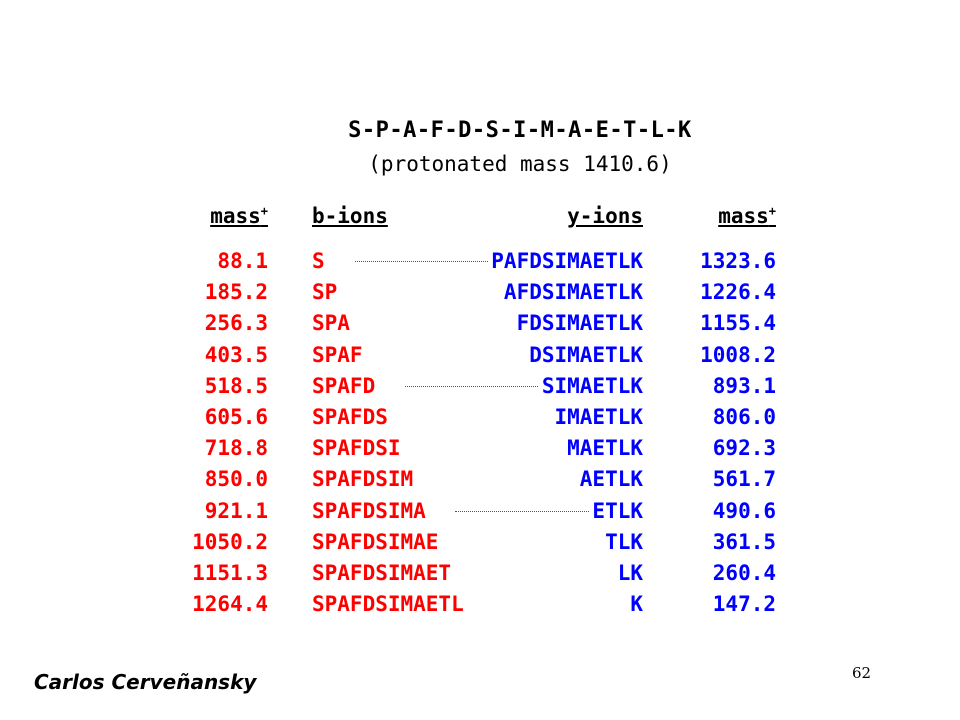 The image size is (960, 720). I want to click on b-ion-sequence: SPAFDSIMAETL, so click(388, 604).